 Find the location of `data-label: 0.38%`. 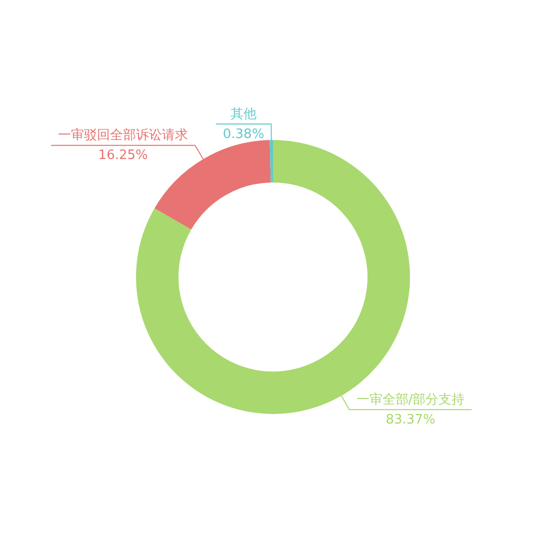

data-label: 0.38% is located at coordinates (243, 134).